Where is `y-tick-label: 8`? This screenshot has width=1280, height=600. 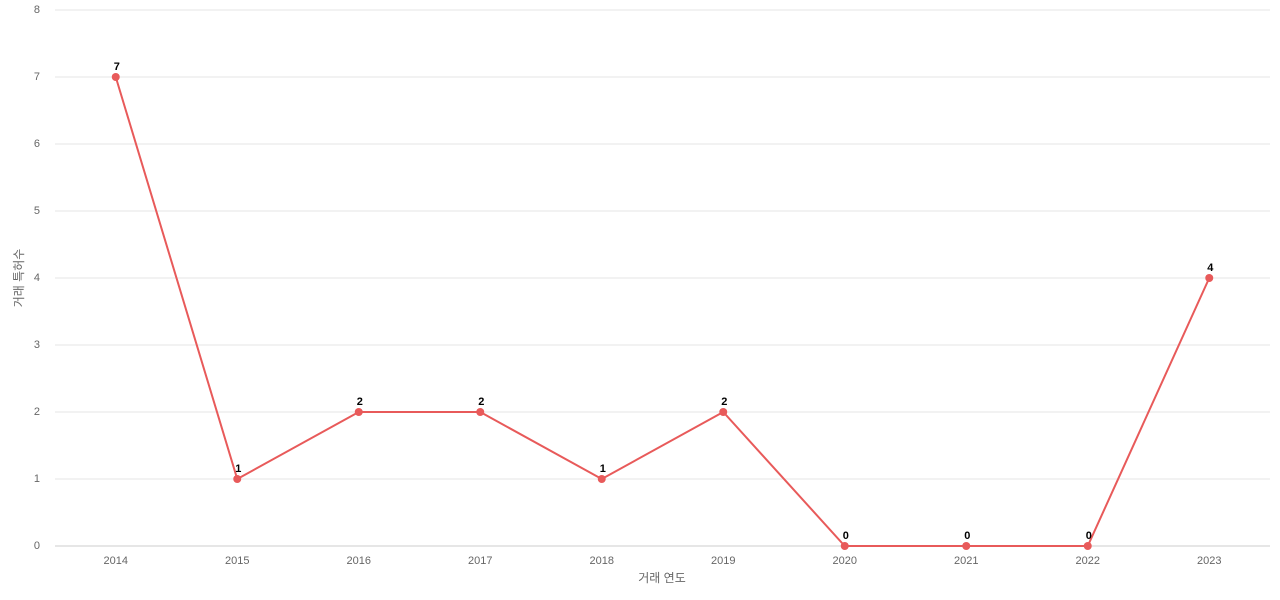
y-tick-label: 8 is located at coordinates (37, 10).